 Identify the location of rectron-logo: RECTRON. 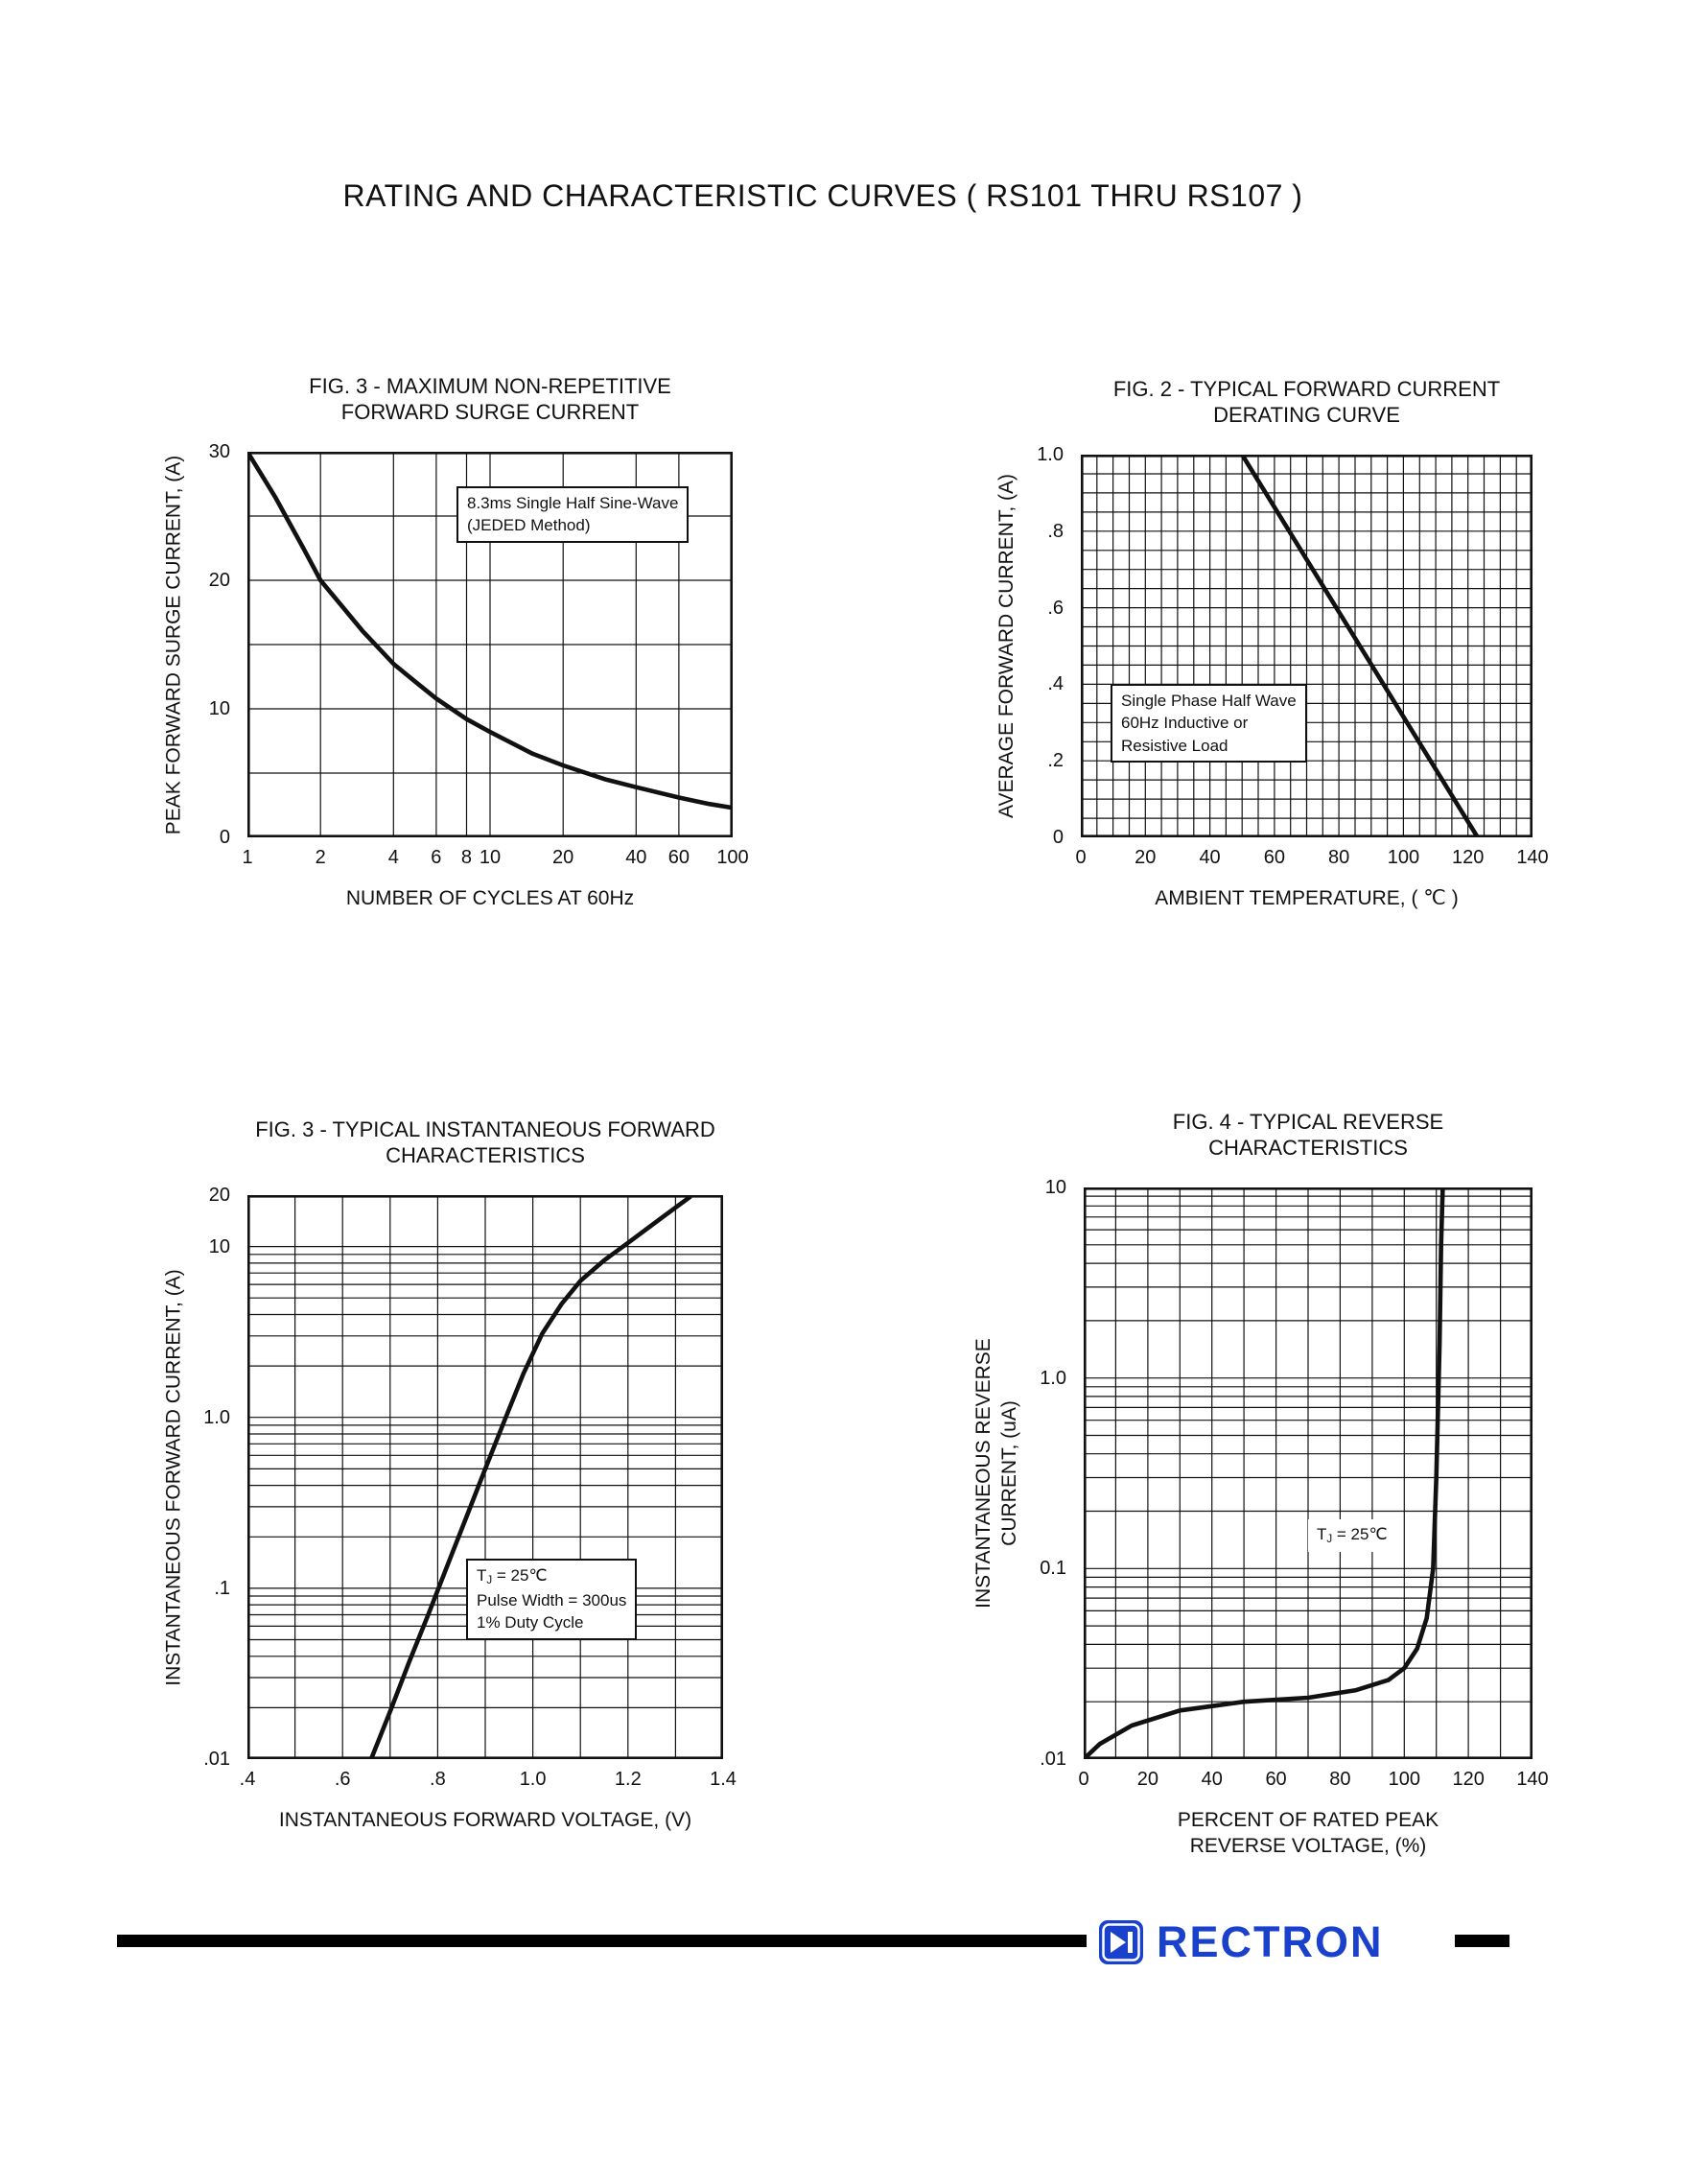
(1271, 1941).